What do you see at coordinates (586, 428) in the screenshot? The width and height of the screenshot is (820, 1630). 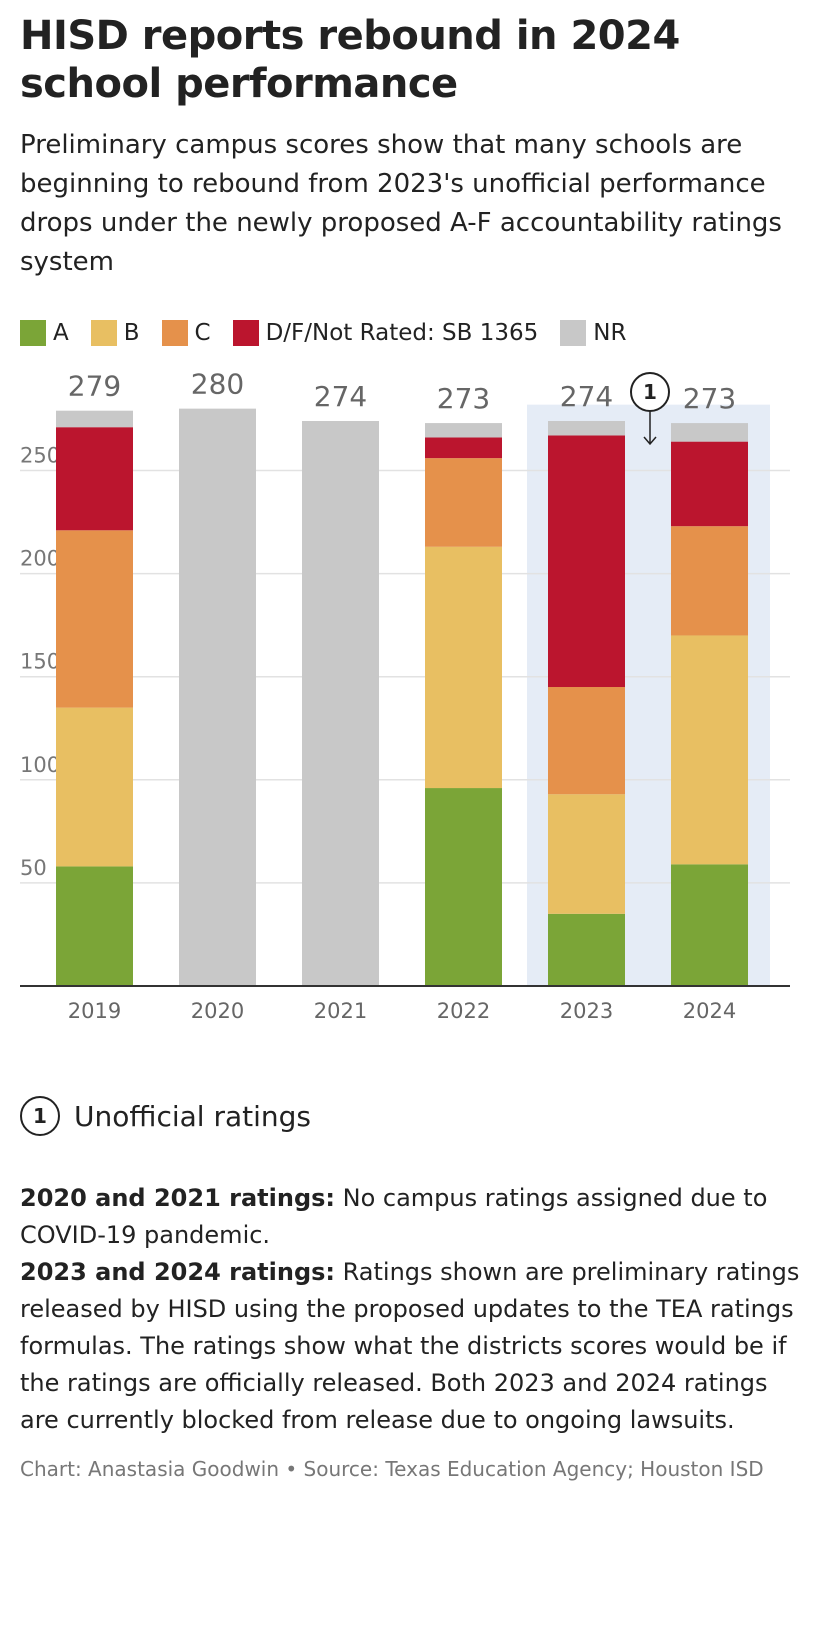 I see `bar-2023-nr` at bounding box center [586, 428].